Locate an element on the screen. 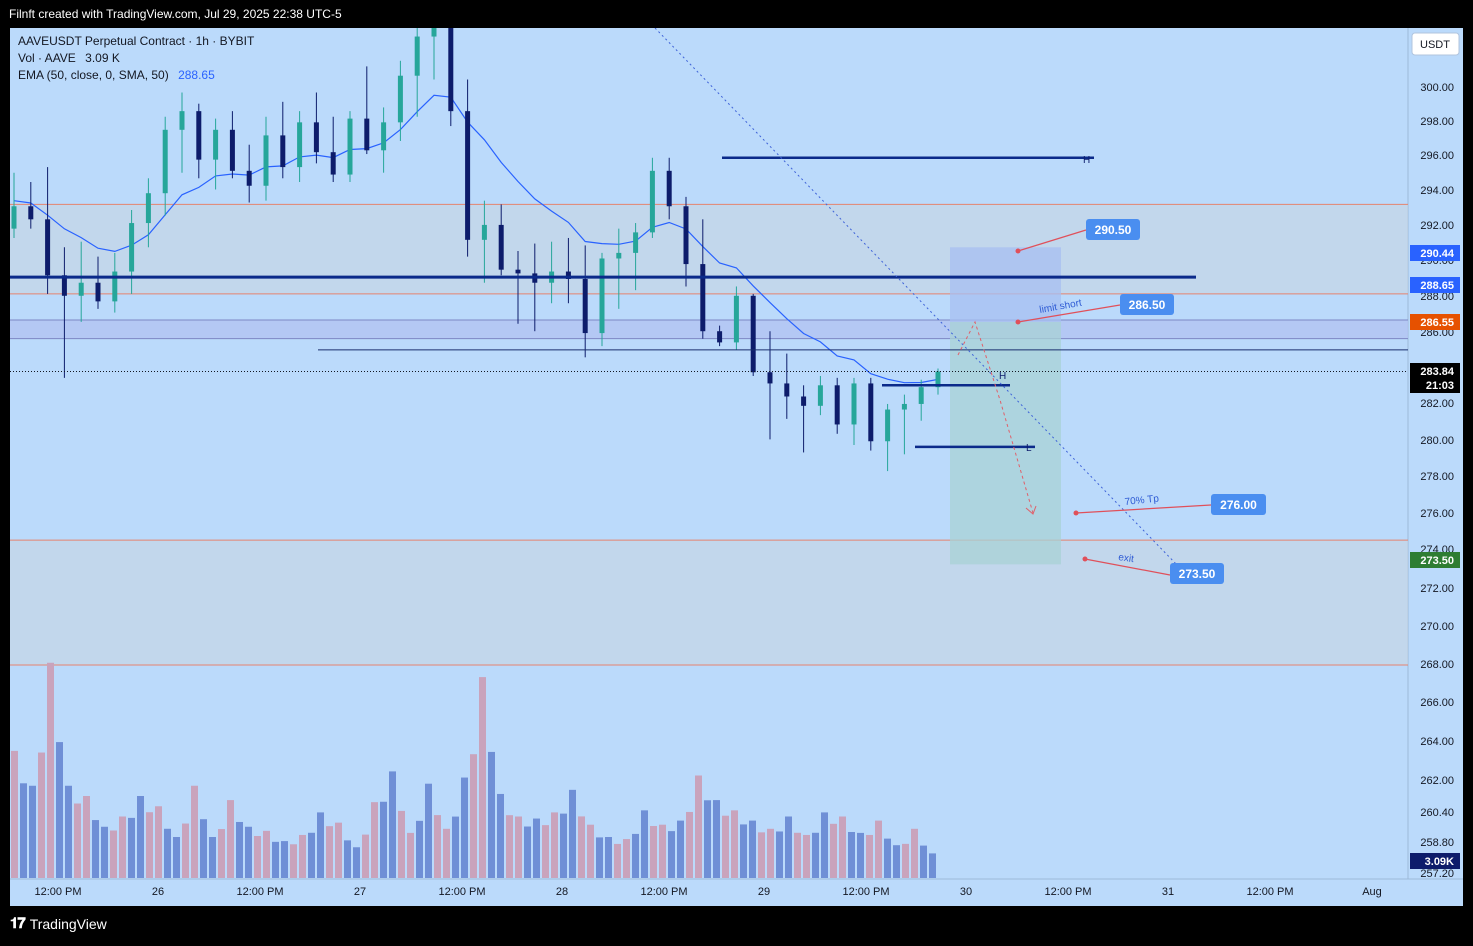 The height and width of the screenshot is (946, 1473). projection-path is located at coordinates (995, 417).